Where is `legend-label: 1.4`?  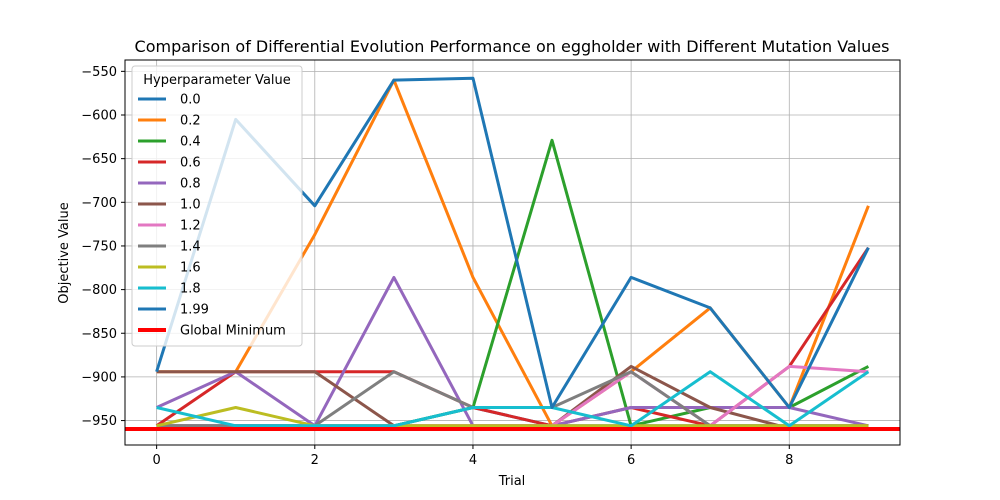 legend-label: 1.4 is located at coordinates (190, 247).